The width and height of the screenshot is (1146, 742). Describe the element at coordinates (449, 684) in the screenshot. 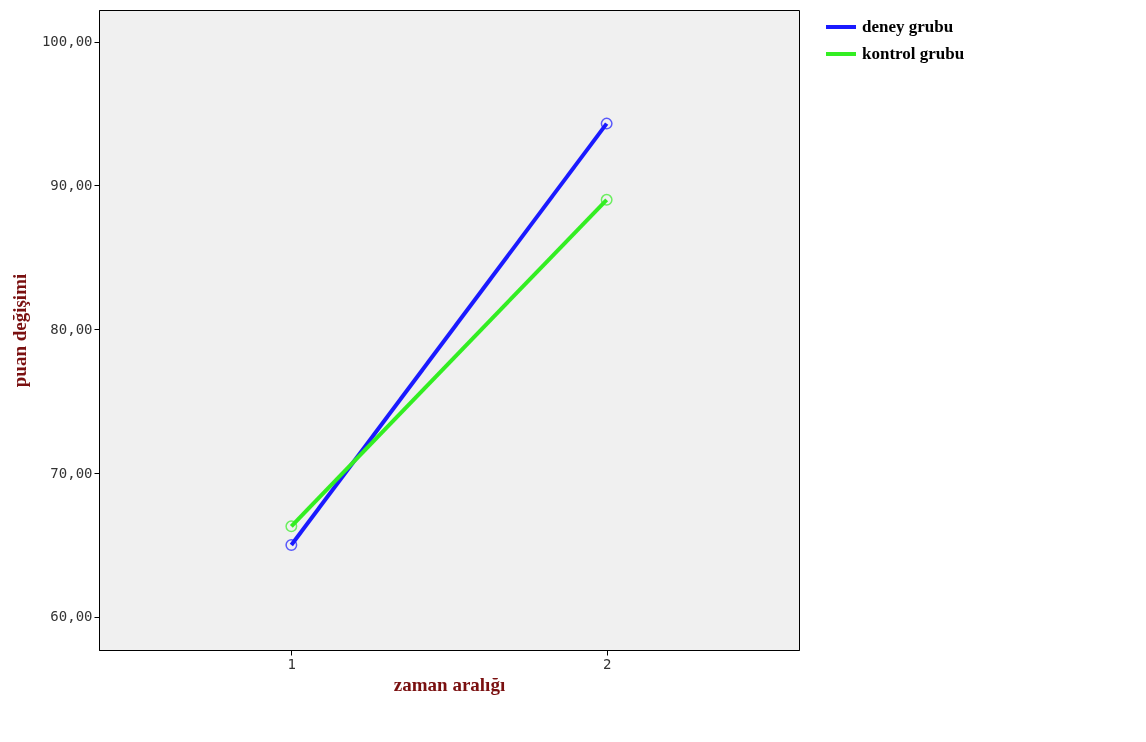

I see `x-axis-title: zaman aralığı` at that location.